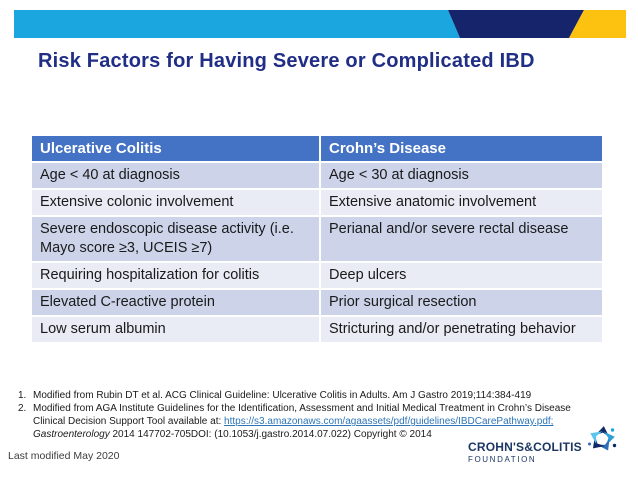 The image size is (638, 478). What do you see at coordinates (516, 24) in the screenshot?
I see `top-bar-navy-segment` at bounding box center [516, 24].